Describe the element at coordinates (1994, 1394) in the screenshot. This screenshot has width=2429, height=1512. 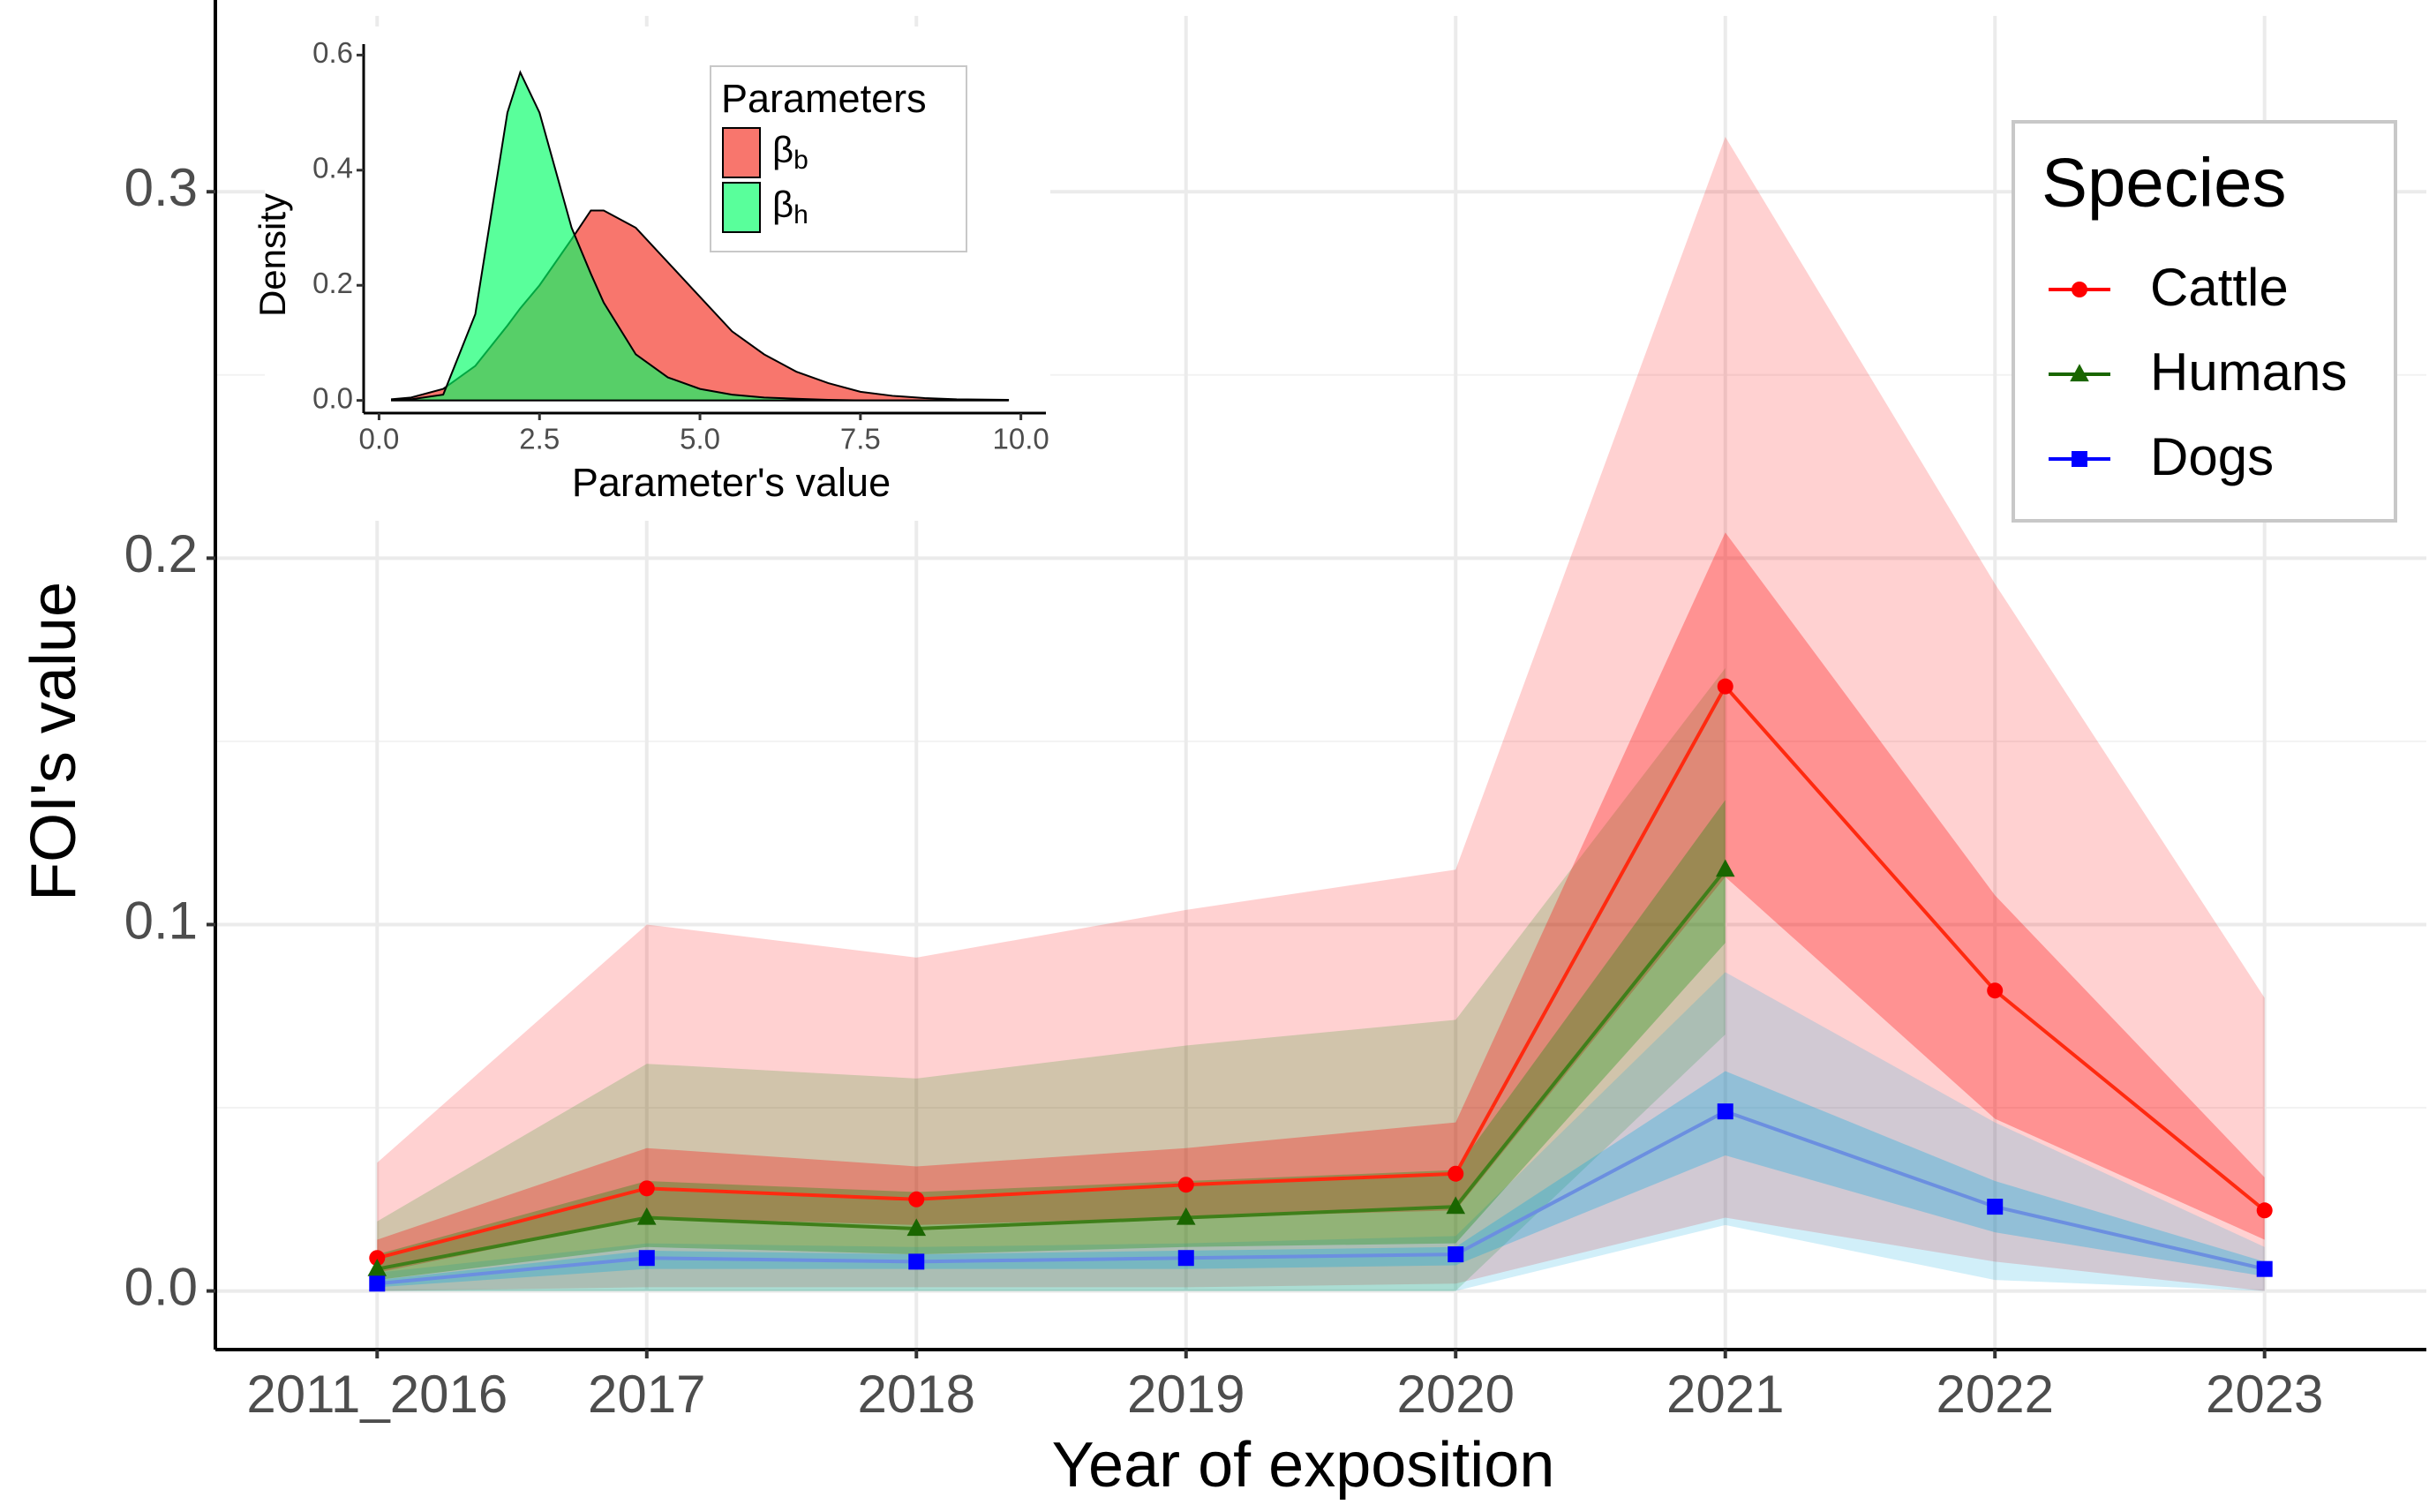
I see `x-tick-label: 2022` at that location.